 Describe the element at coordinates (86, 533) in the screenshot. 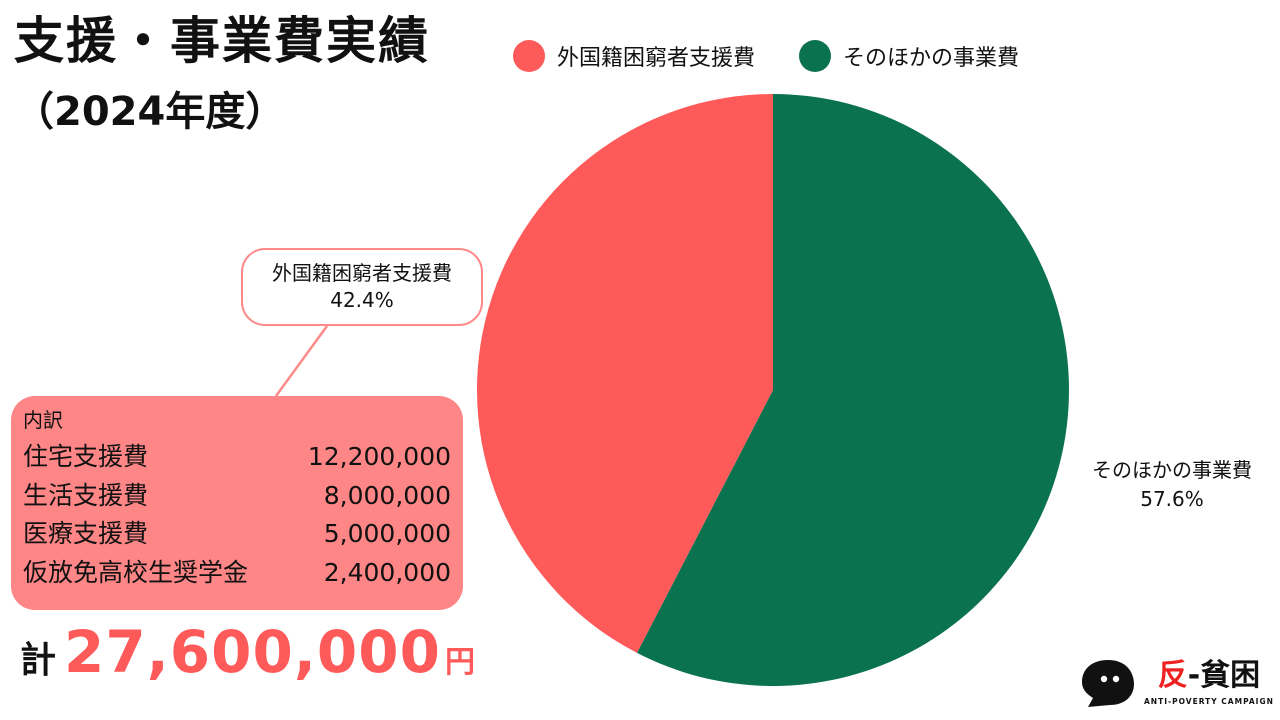

I see `breakdown-item-label: 医療支援費` at that location.